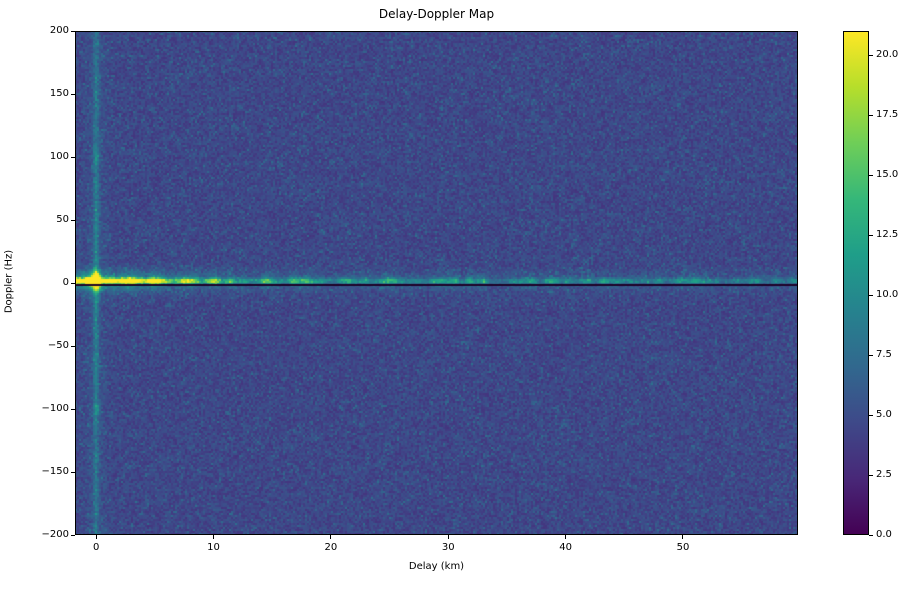  Describe the element at coordinates (884, 474) in the screenshot. I see `colorbar-tick-label: 2.5` at that location.